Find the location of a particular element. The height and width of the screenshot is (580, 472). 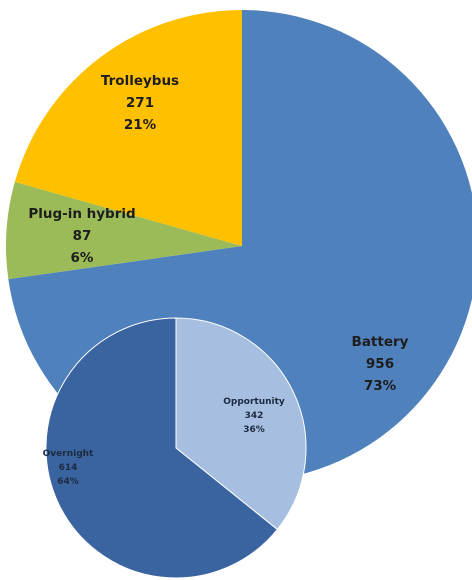

overnight-category-label: Overnight is located at coordinates (68, 454).